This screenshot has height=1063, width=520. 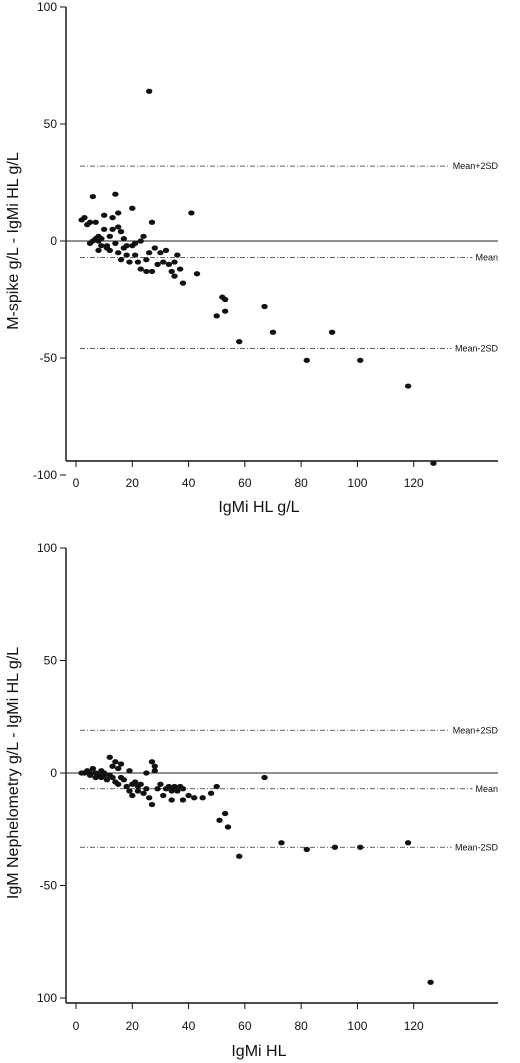 I want to click on y-axis-title: IgM Nephelometry g/L - IgMi HL g/L, so click(x=13, y=773).